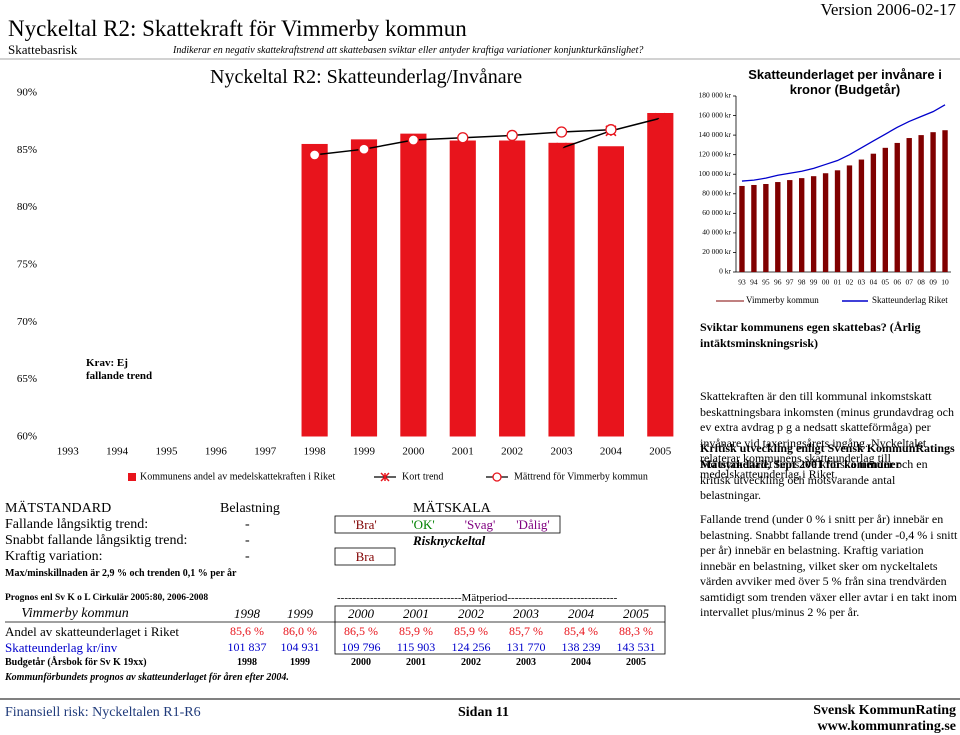 This screenshot has width=960, height=735. I want to click on legend-label: Vimmerby kommun, so click(782, 300).